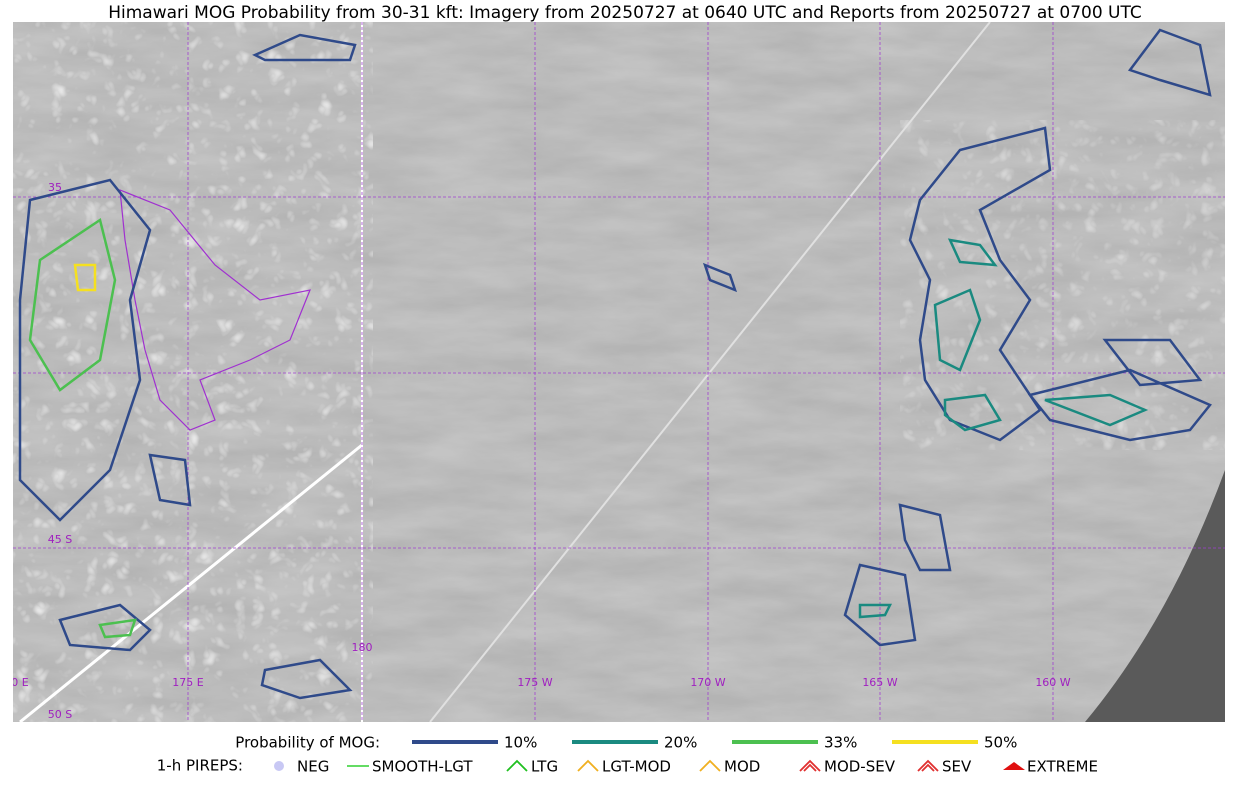 The width and height of the screenshot is (1250, 786). I want to click on legend-label: MOD-SEV, so click(860, 767).